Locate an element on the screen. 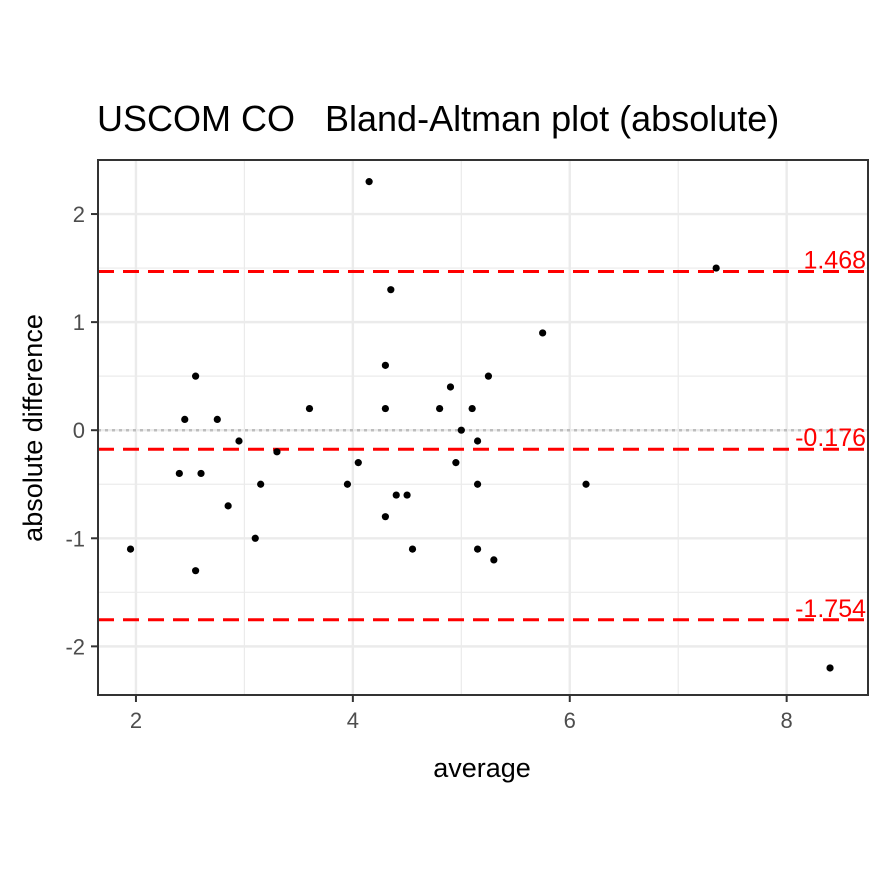 Image resolution: width=885 pixels, height=885 pixels. y-tick-label: -2 is located at coordinates (75, 646).